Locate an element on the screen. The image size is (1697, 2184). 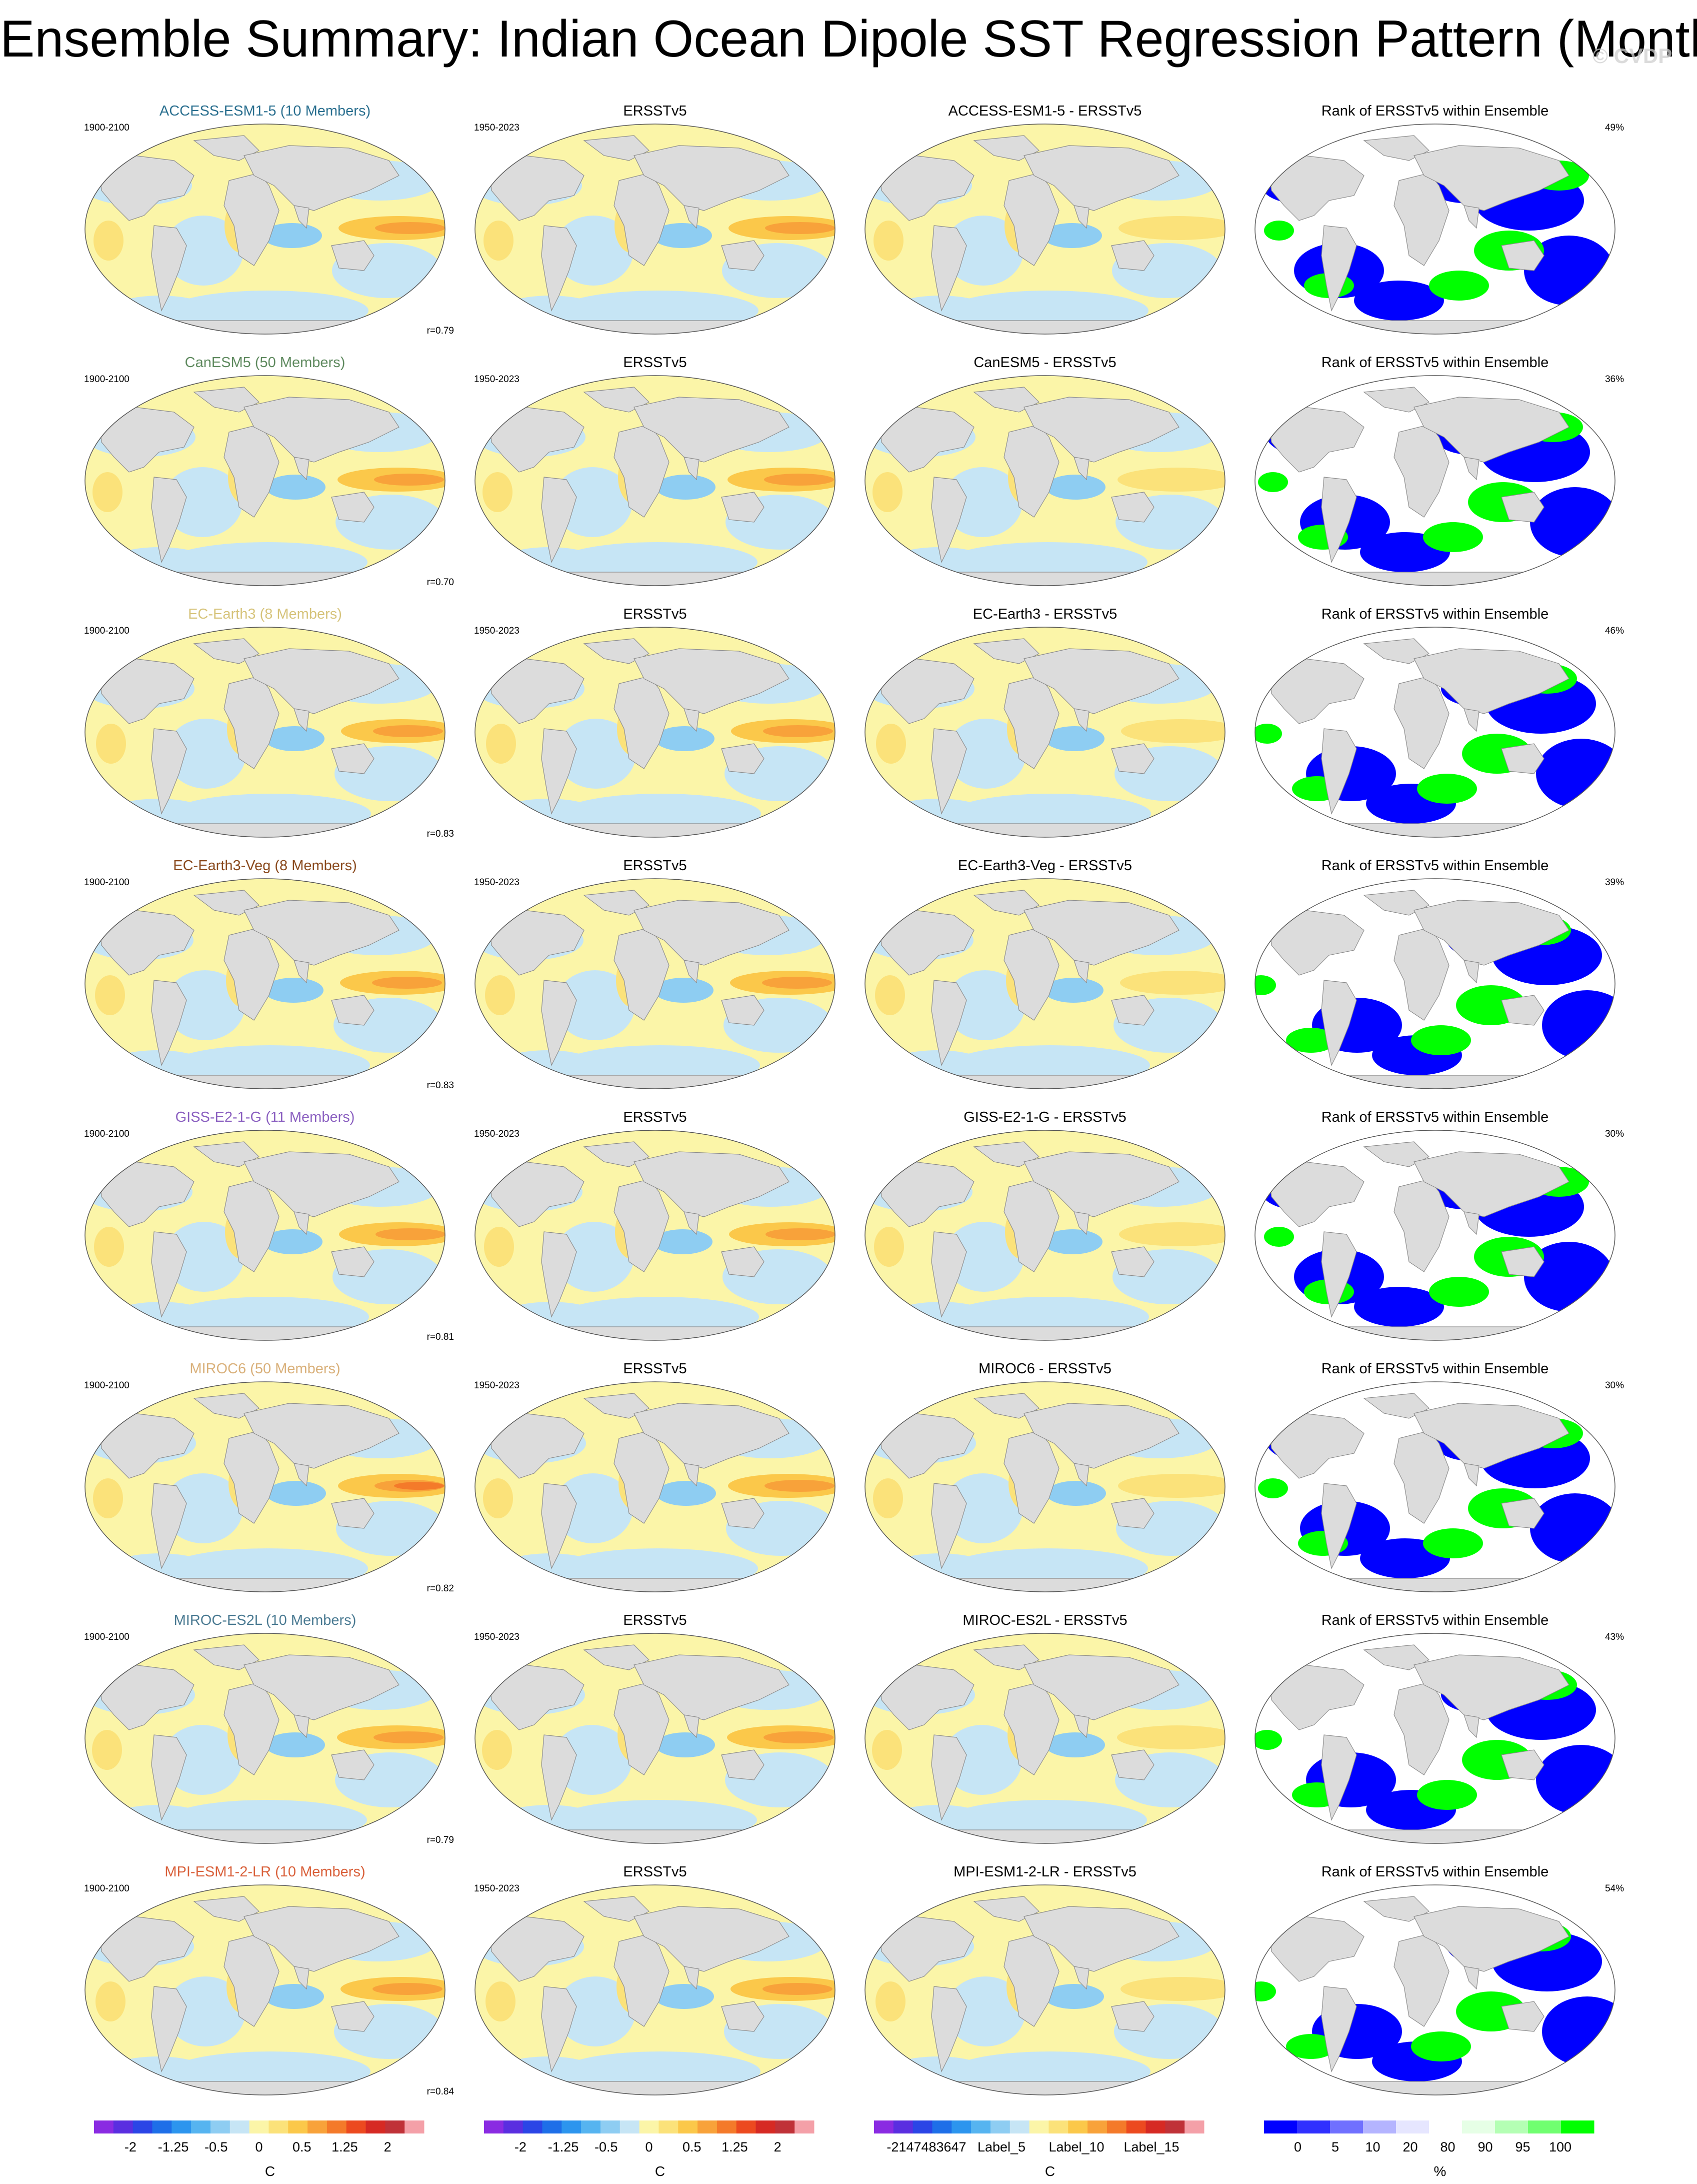
colorbar-unit: % is located at coordinates (1440, 2171).